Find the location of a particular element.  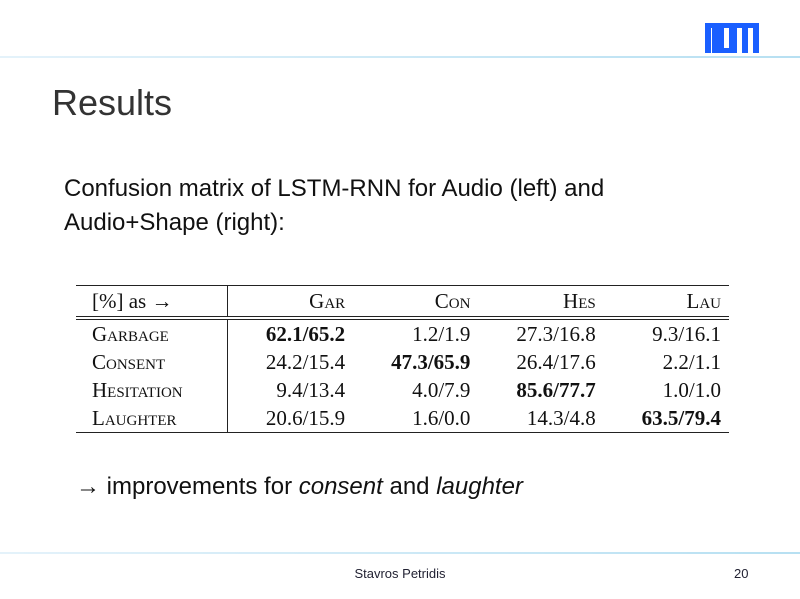

row-label: Consent is located at coordinates (152, 362).